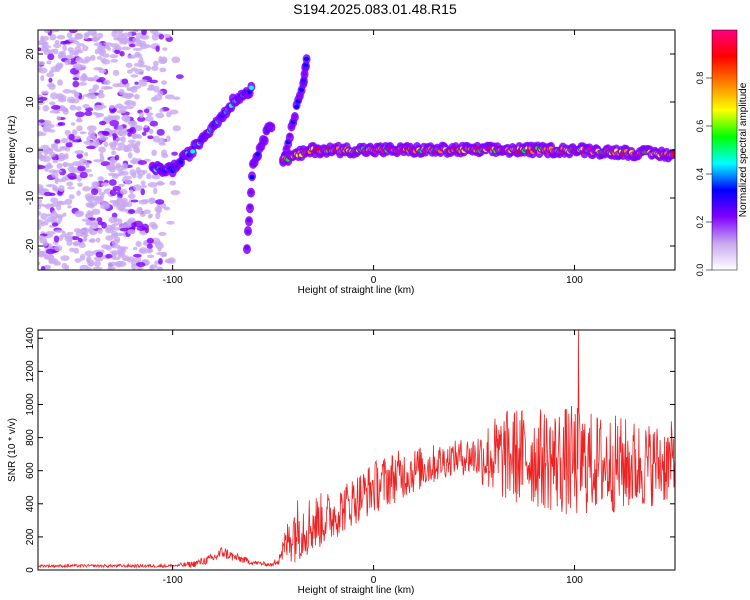 Image resolution: width=750 pixels, height=600 pixels. Describe the element at coordinates (30, 245) in the screenshot. I see `y-tick-label: -20` at that location.